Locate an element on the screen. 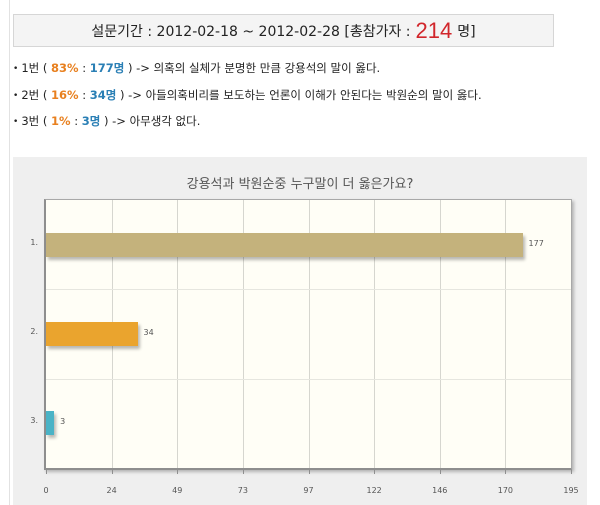 This screenshot has width=600, height=505. result-item-3: • 3번 ( 1% : 3명 ) -> 아무생각 없다. is located at coordinates (107, 121).